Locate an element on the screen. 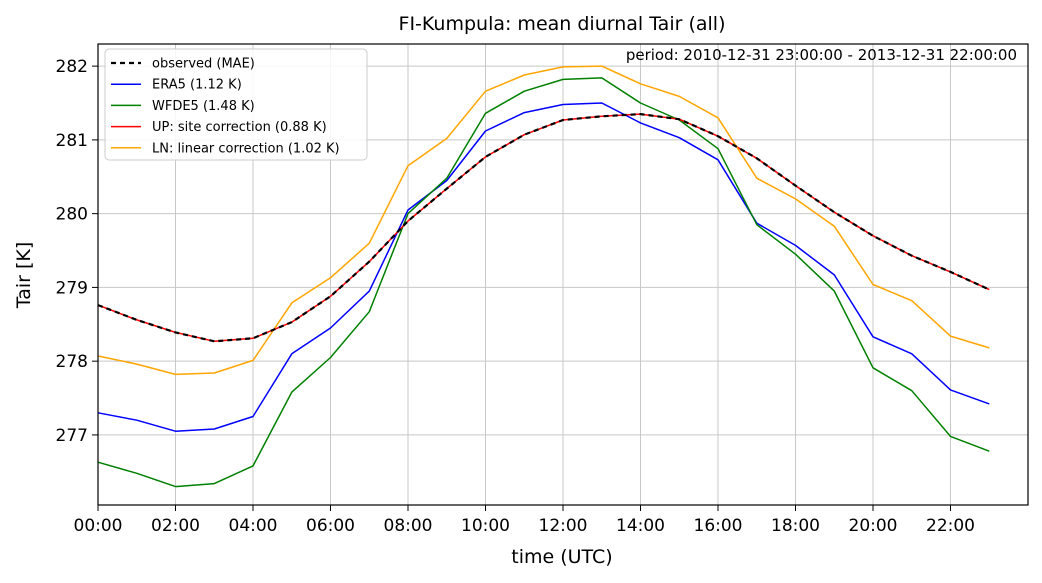 The image size is (1042, 583). legend-entry: WFDE5 (1.48 K) is located at coordinates (203, 106).